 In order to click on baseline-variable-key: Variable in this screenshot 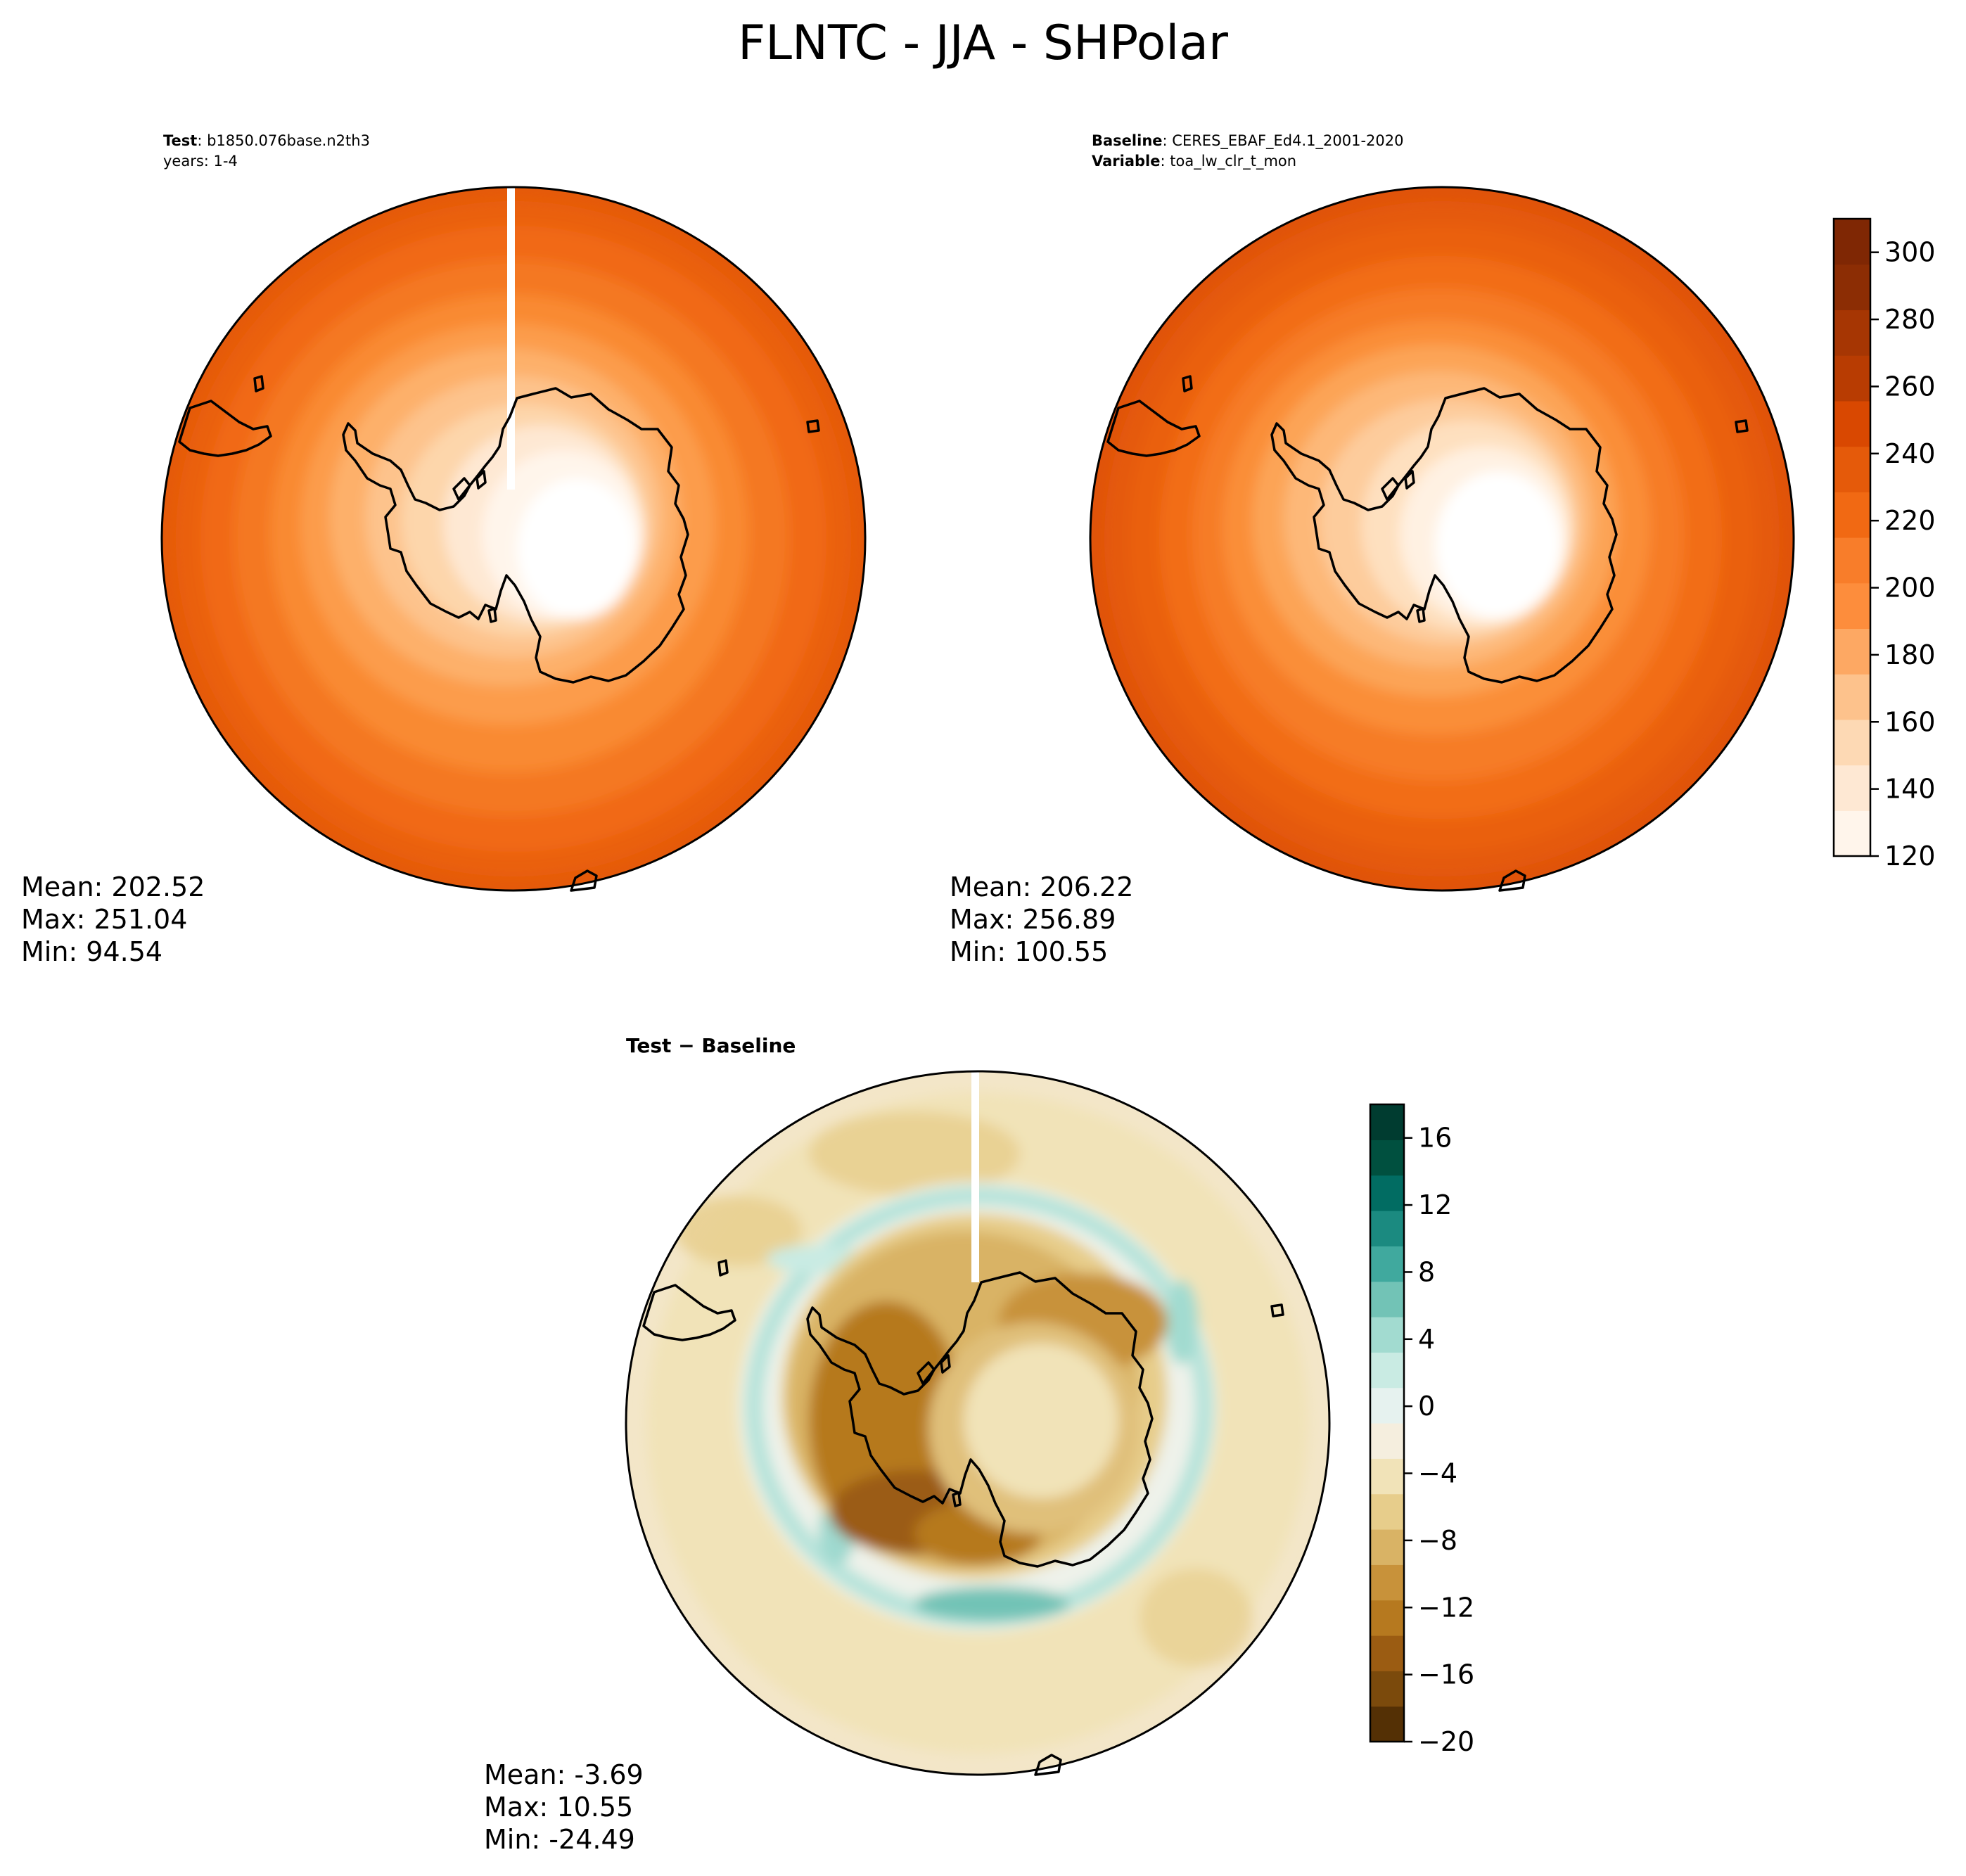, I will do `click(1126, 161)`.